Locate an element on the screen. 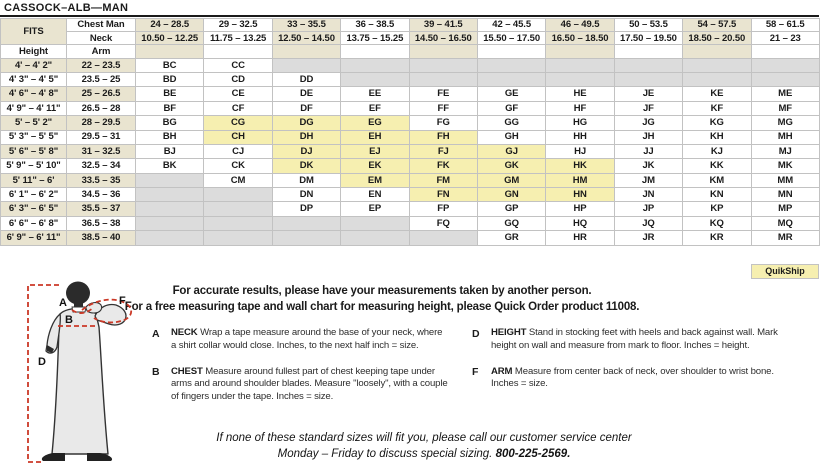  page-title: CASSOCK–ALB—MAN is located at coordinates (66, 8).